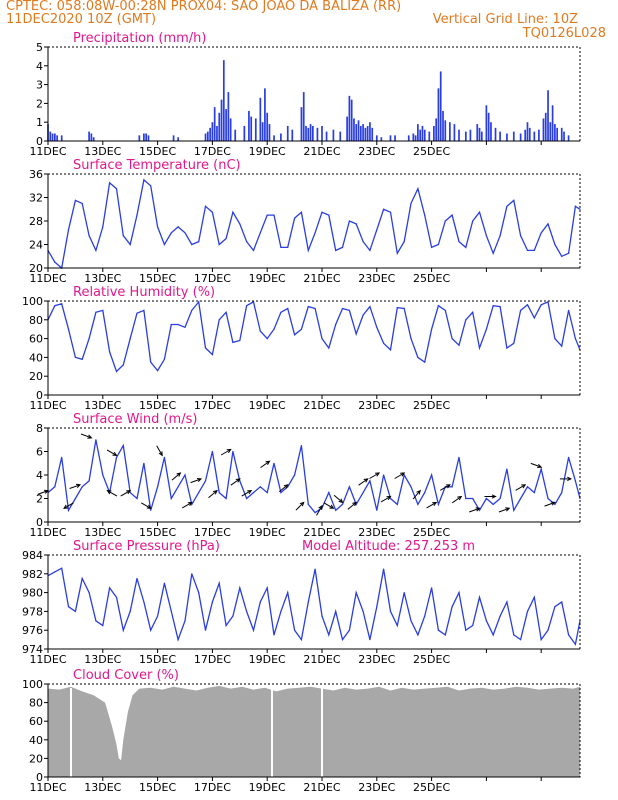 This screenshot has width=618, height=800. I want to click on x-tick-label: 25DEC, so click(431, 787).